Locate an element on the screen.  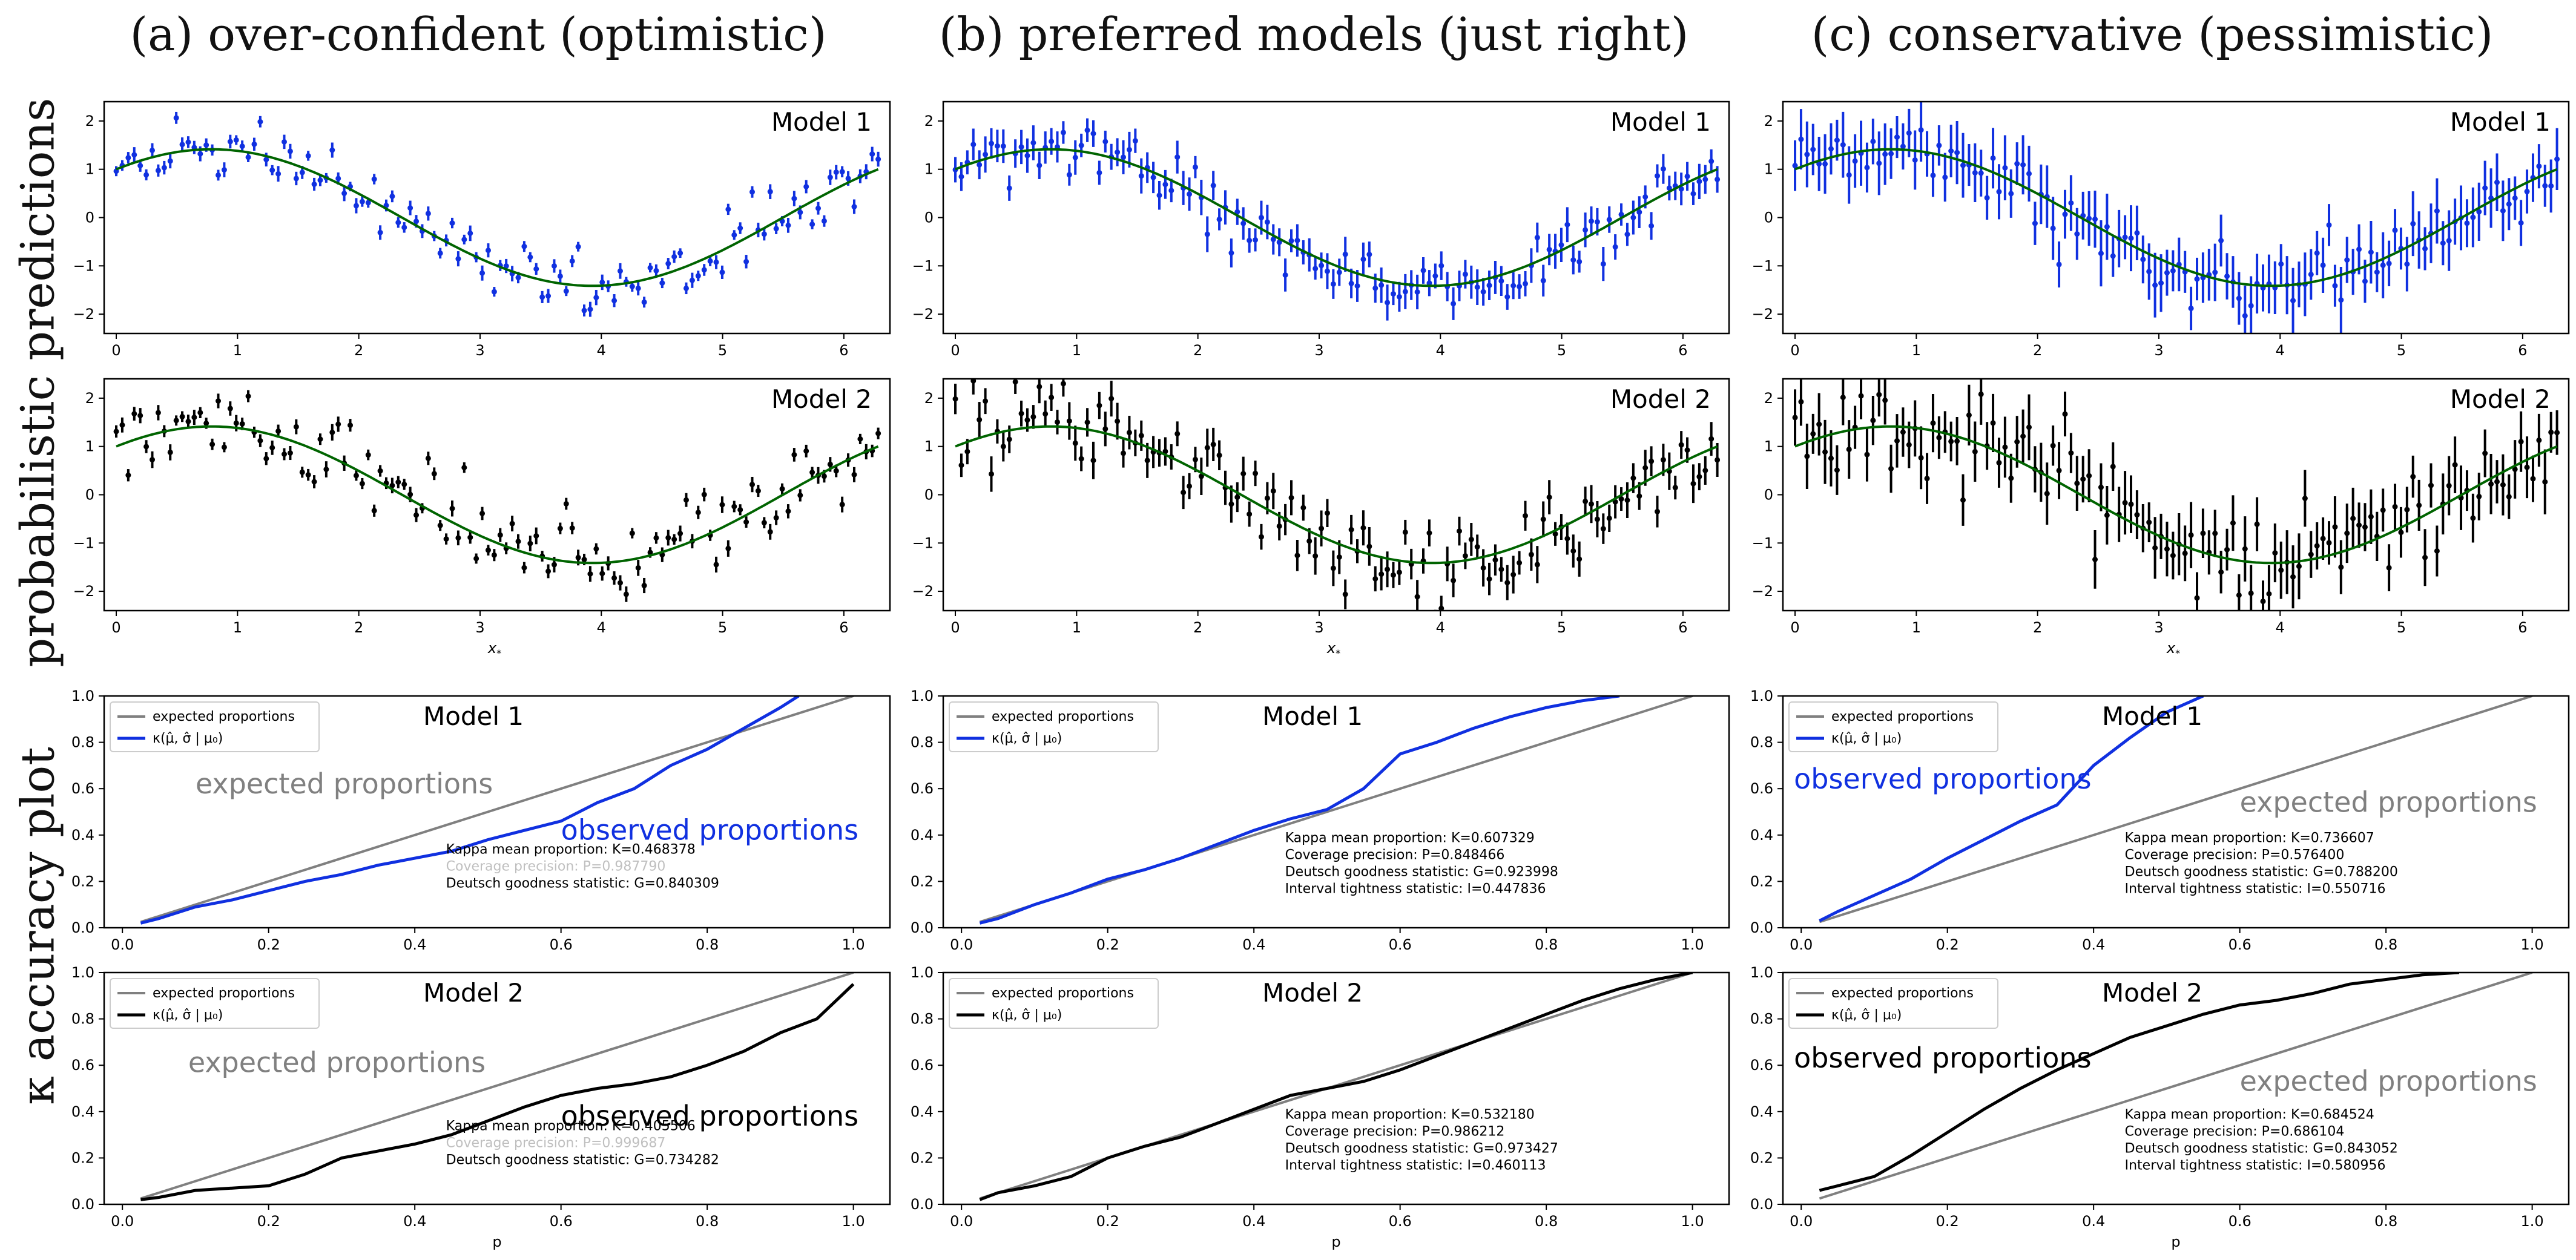
legend: expected proportions κ(μ̂, σ̂ | μ₀) is located at coordinates (1893, 1003).